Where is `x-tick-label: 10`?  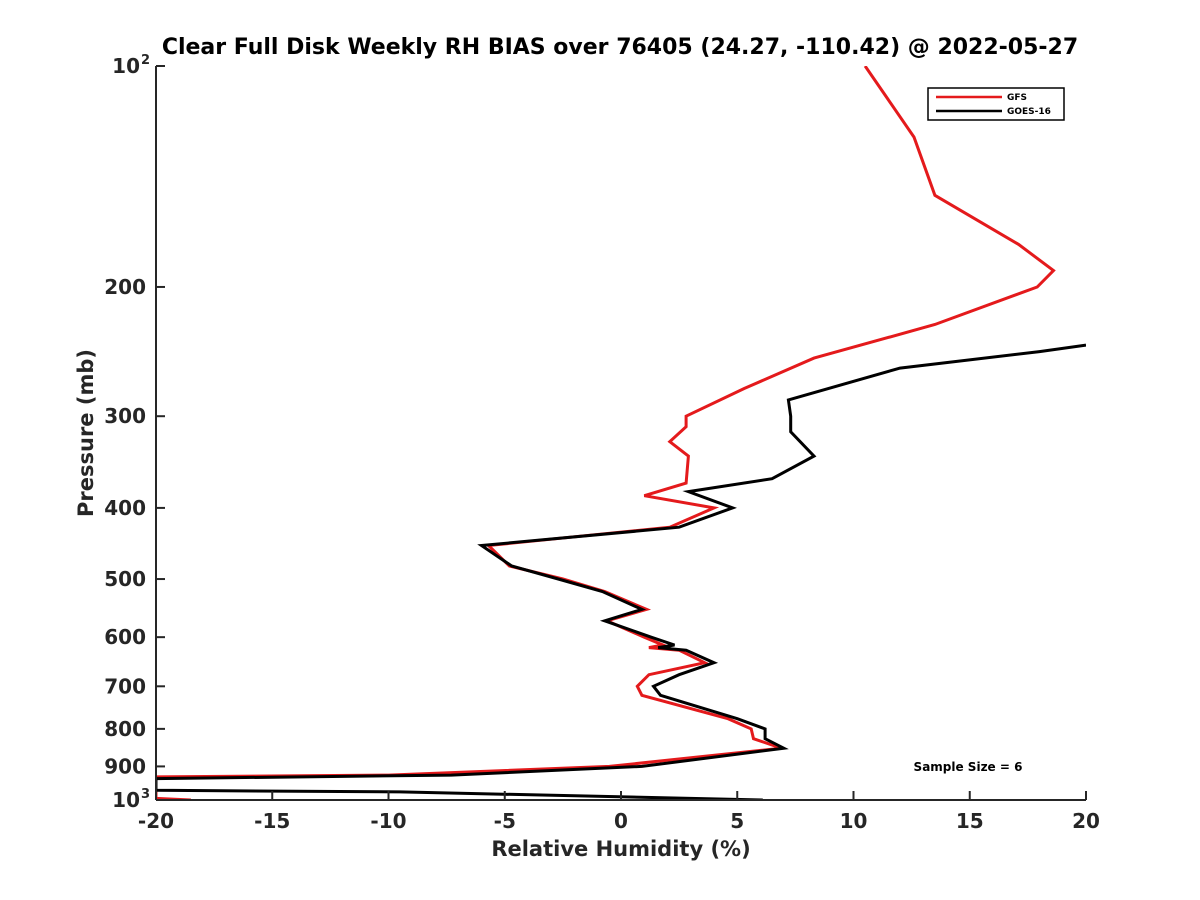 x-tick-label: 10 is located at coordinates (854, 821).